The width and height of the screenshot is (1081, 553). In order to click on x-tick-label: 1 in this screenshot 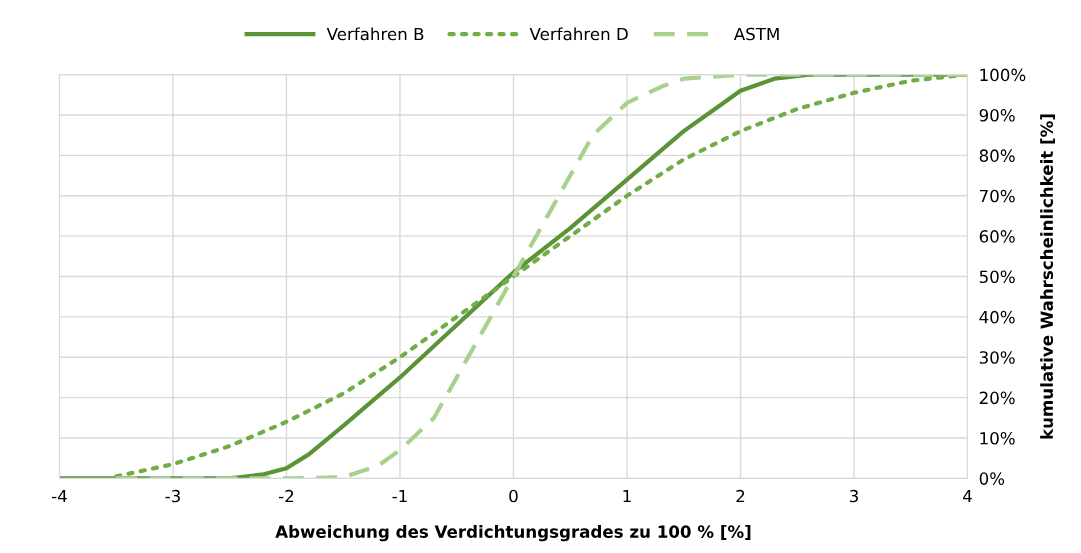, I will do `click(627, 496)`.